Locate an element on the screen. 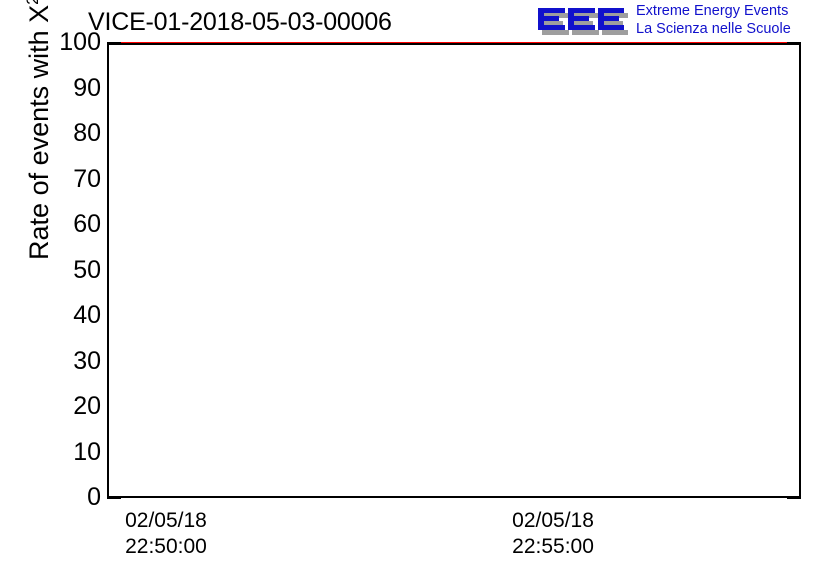  x-axis-tick-label: 02/05/18 22:55:00 is located at coordinates (553, 534).